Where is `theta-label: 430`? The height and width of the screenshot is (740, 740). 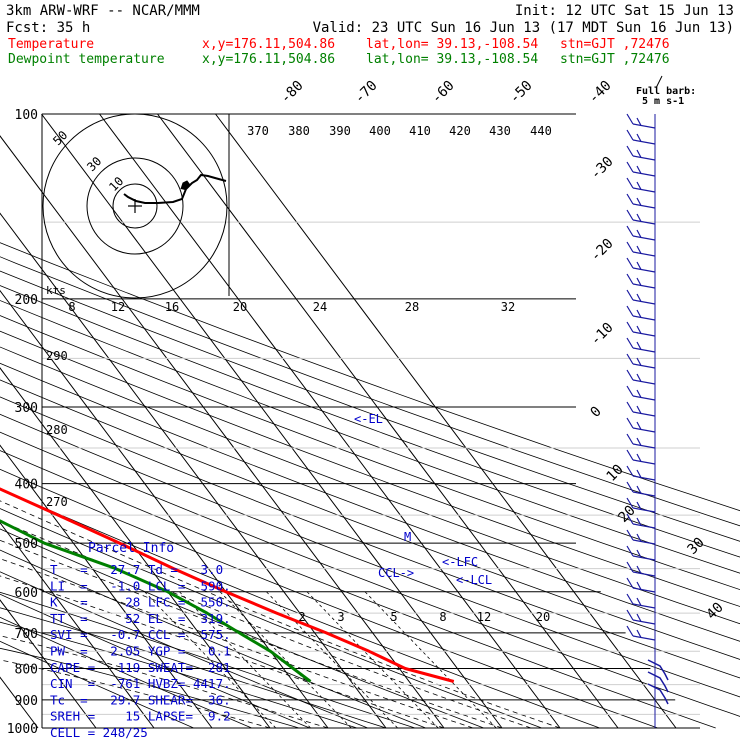
theta-label: 430 is located at coordinates (500, 131).